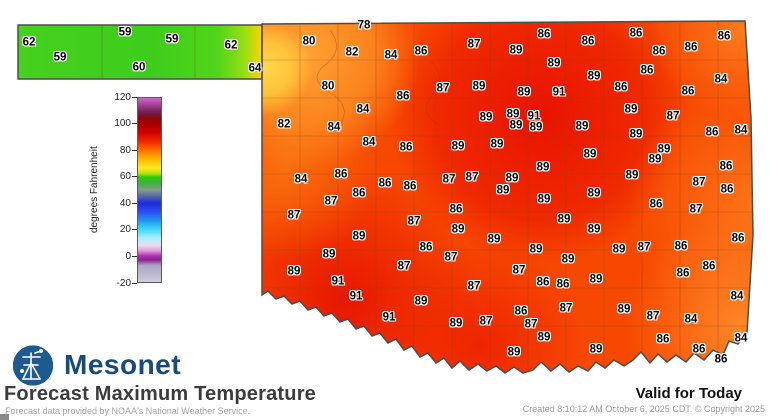  I want to click on legend-ticks: 120 100 80 60 40 20 0 -20, so click(115, 190).